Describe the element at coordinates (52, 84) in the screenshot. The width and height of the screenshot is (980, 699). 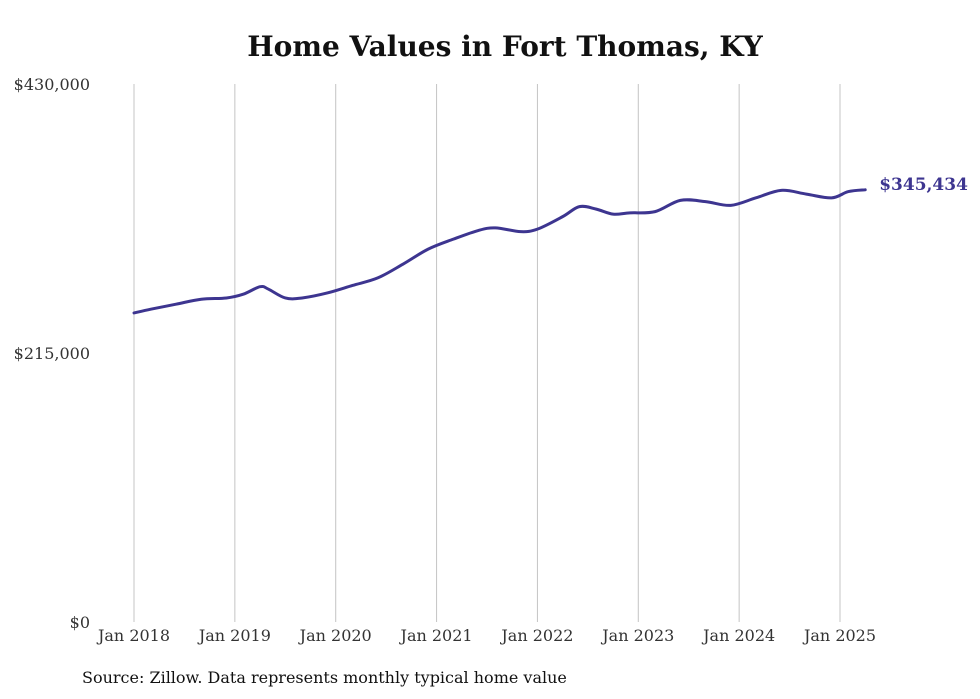
I see `y-tick-label: $430,000` at that location.